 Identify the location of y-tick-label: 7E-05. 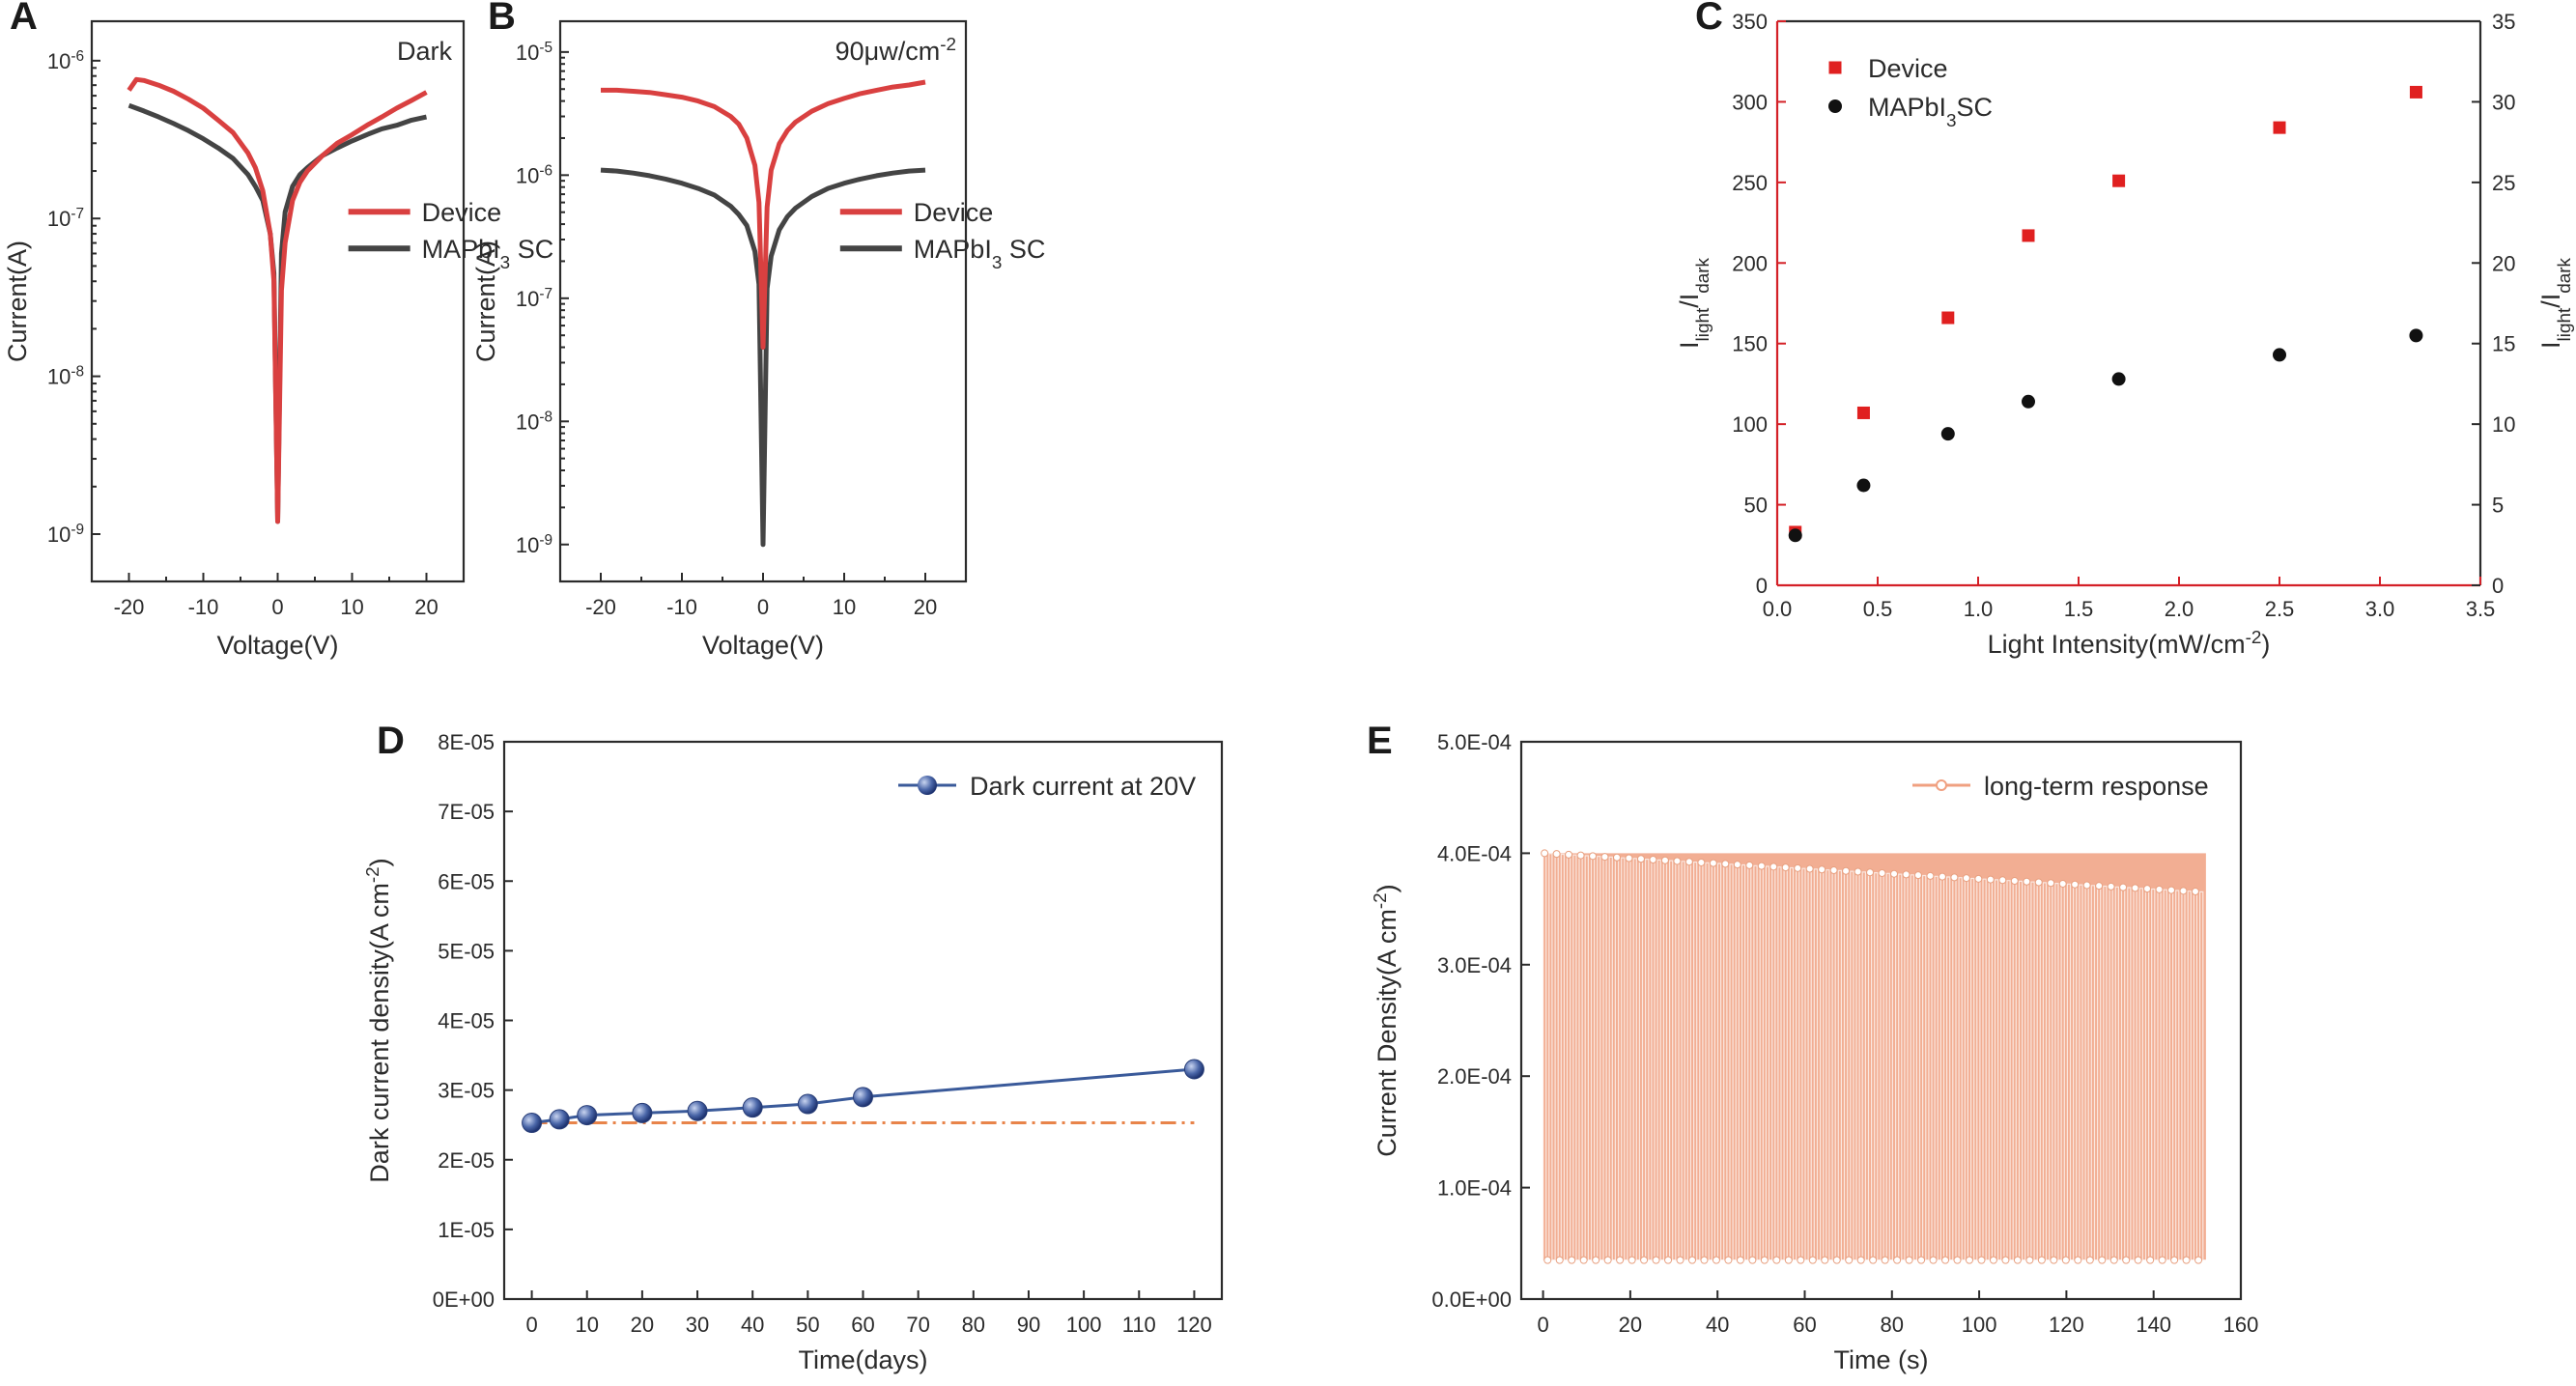
(466, 812).